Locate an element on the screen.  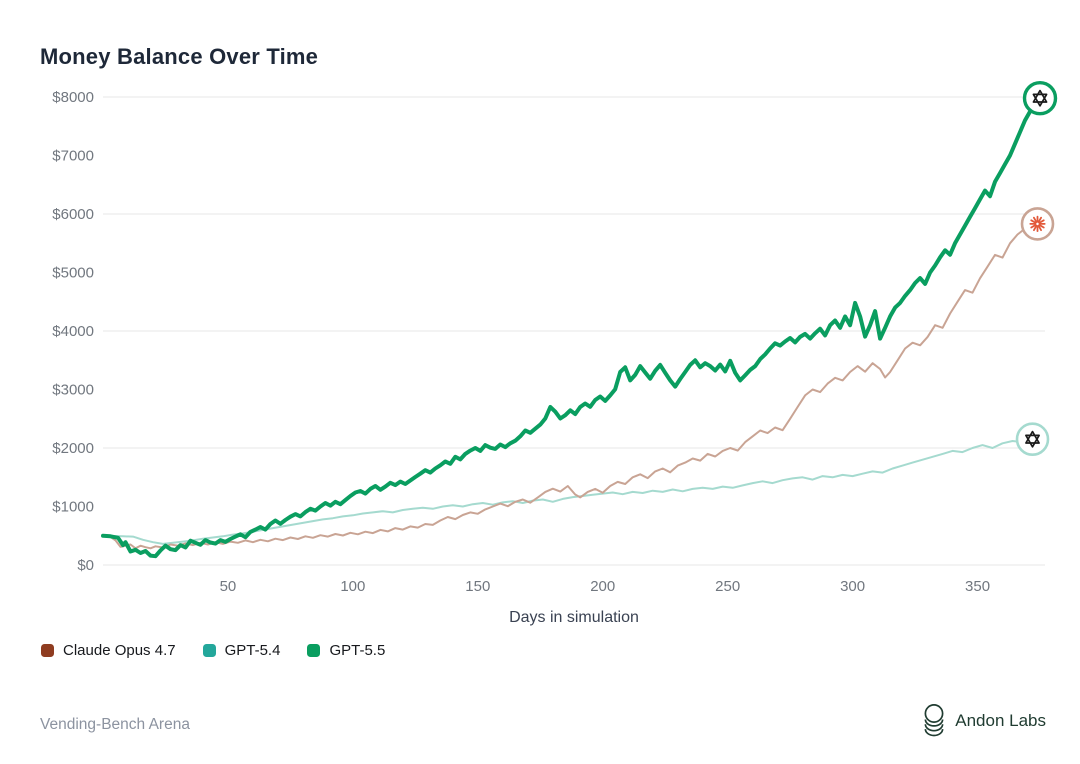
endpoint-marker-gpt-5.4 is located at coordinates (1032, 439).